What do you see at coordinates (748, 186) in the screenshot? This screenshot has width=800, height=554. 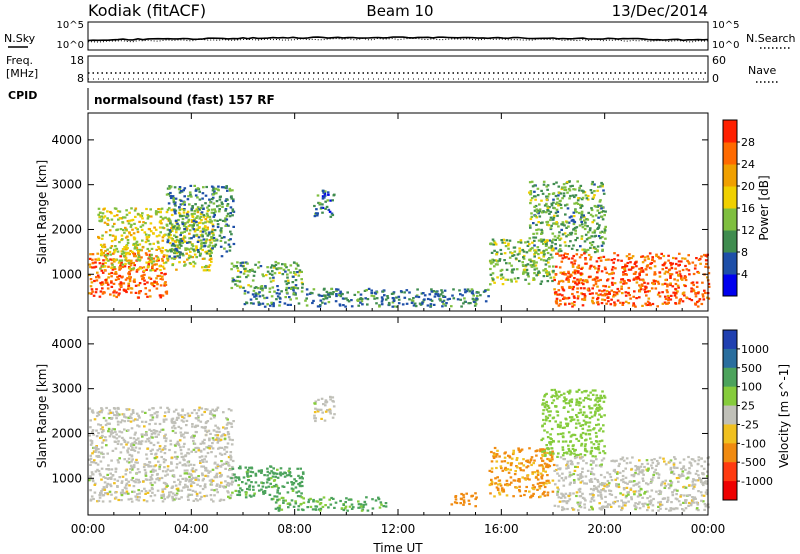 I see `power-colorbar-tick-label: 20` at bounding box center [748, 186].